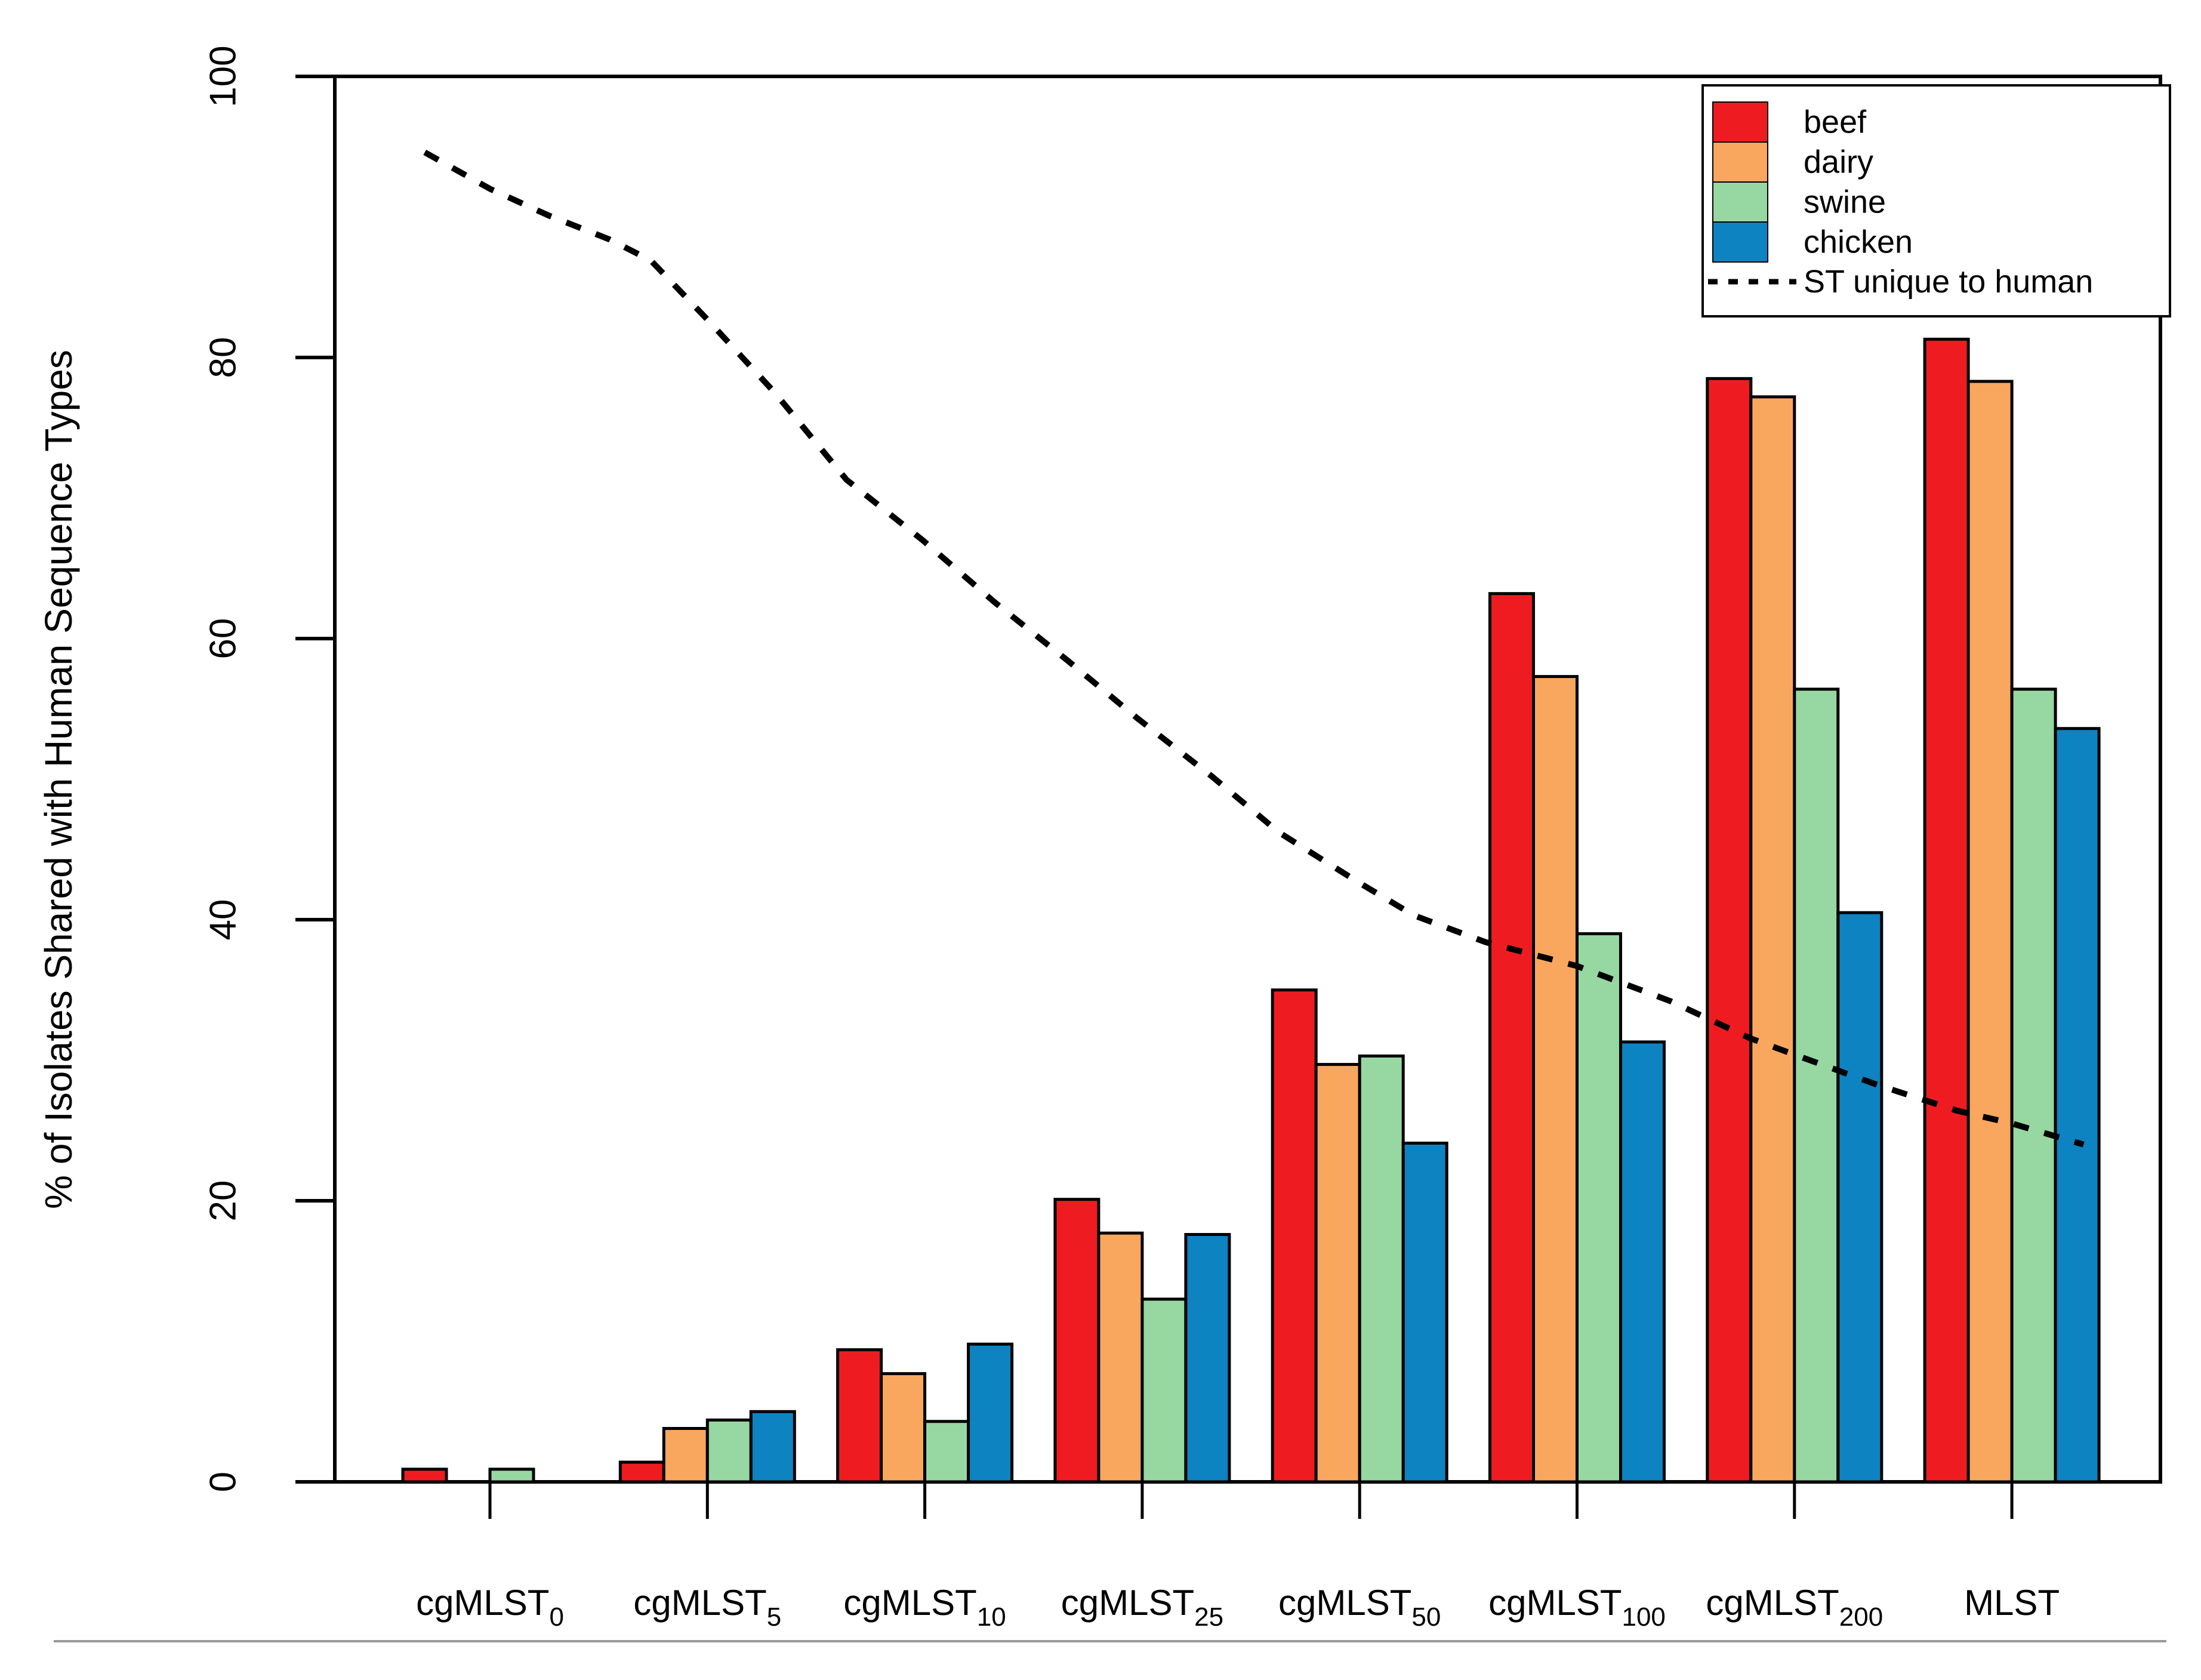 The image size is (2201, 1680). I want to click on x-category-label-cgMLST5: cgMLST5, so click(707, 1607).